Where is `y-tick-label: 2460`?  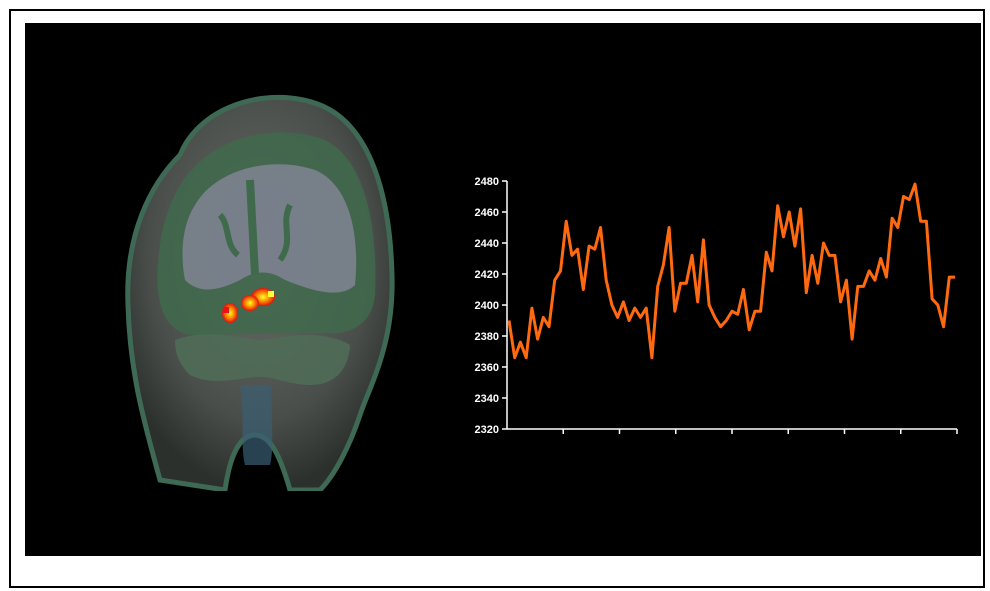
y-tick-label: 2460 is located at coordinates (487, 213).